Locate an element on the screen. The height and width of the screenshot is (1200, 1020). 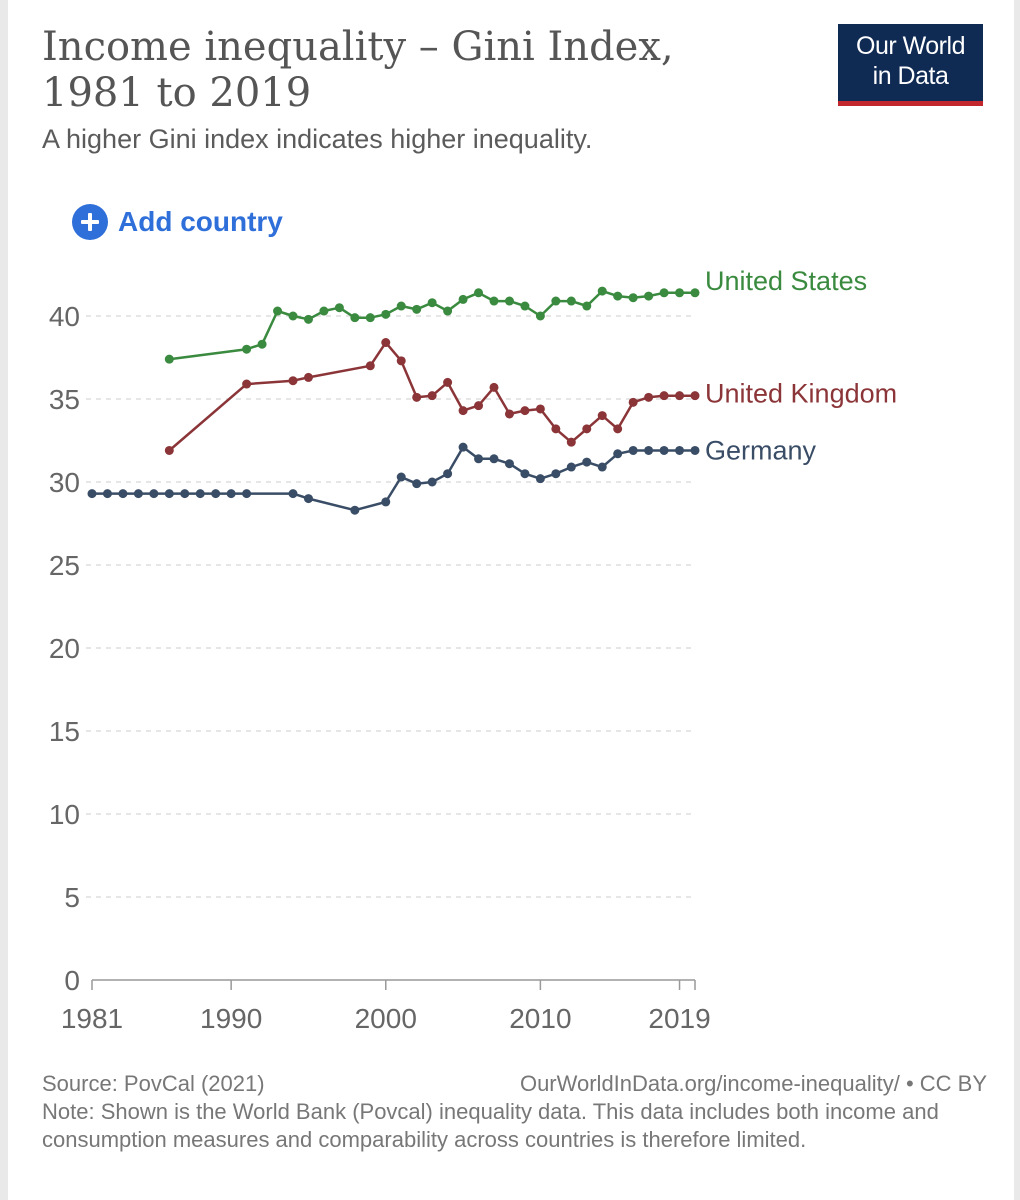
series-label: Germany is located at coordinates (761, 450).